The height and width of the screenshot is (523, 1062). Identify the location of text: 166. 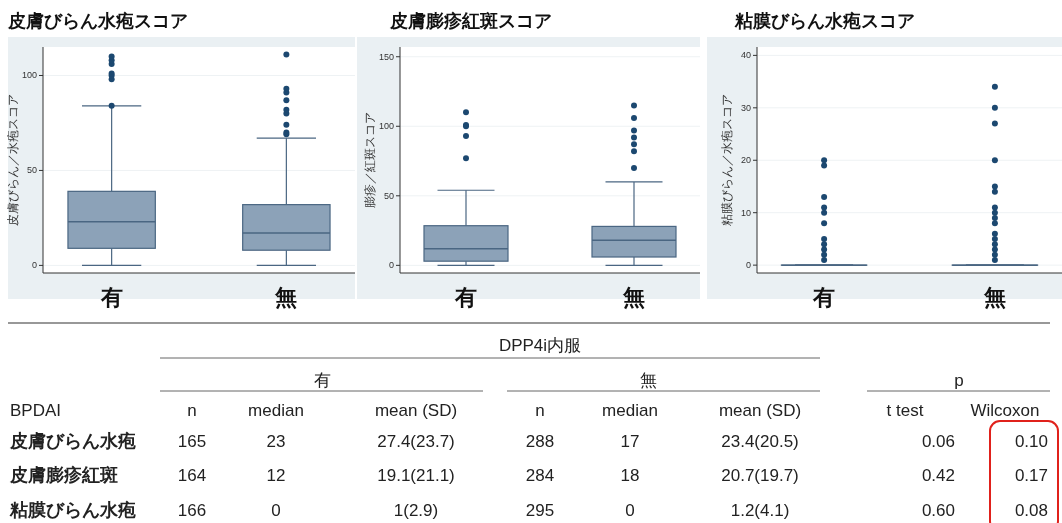
(192, 510).